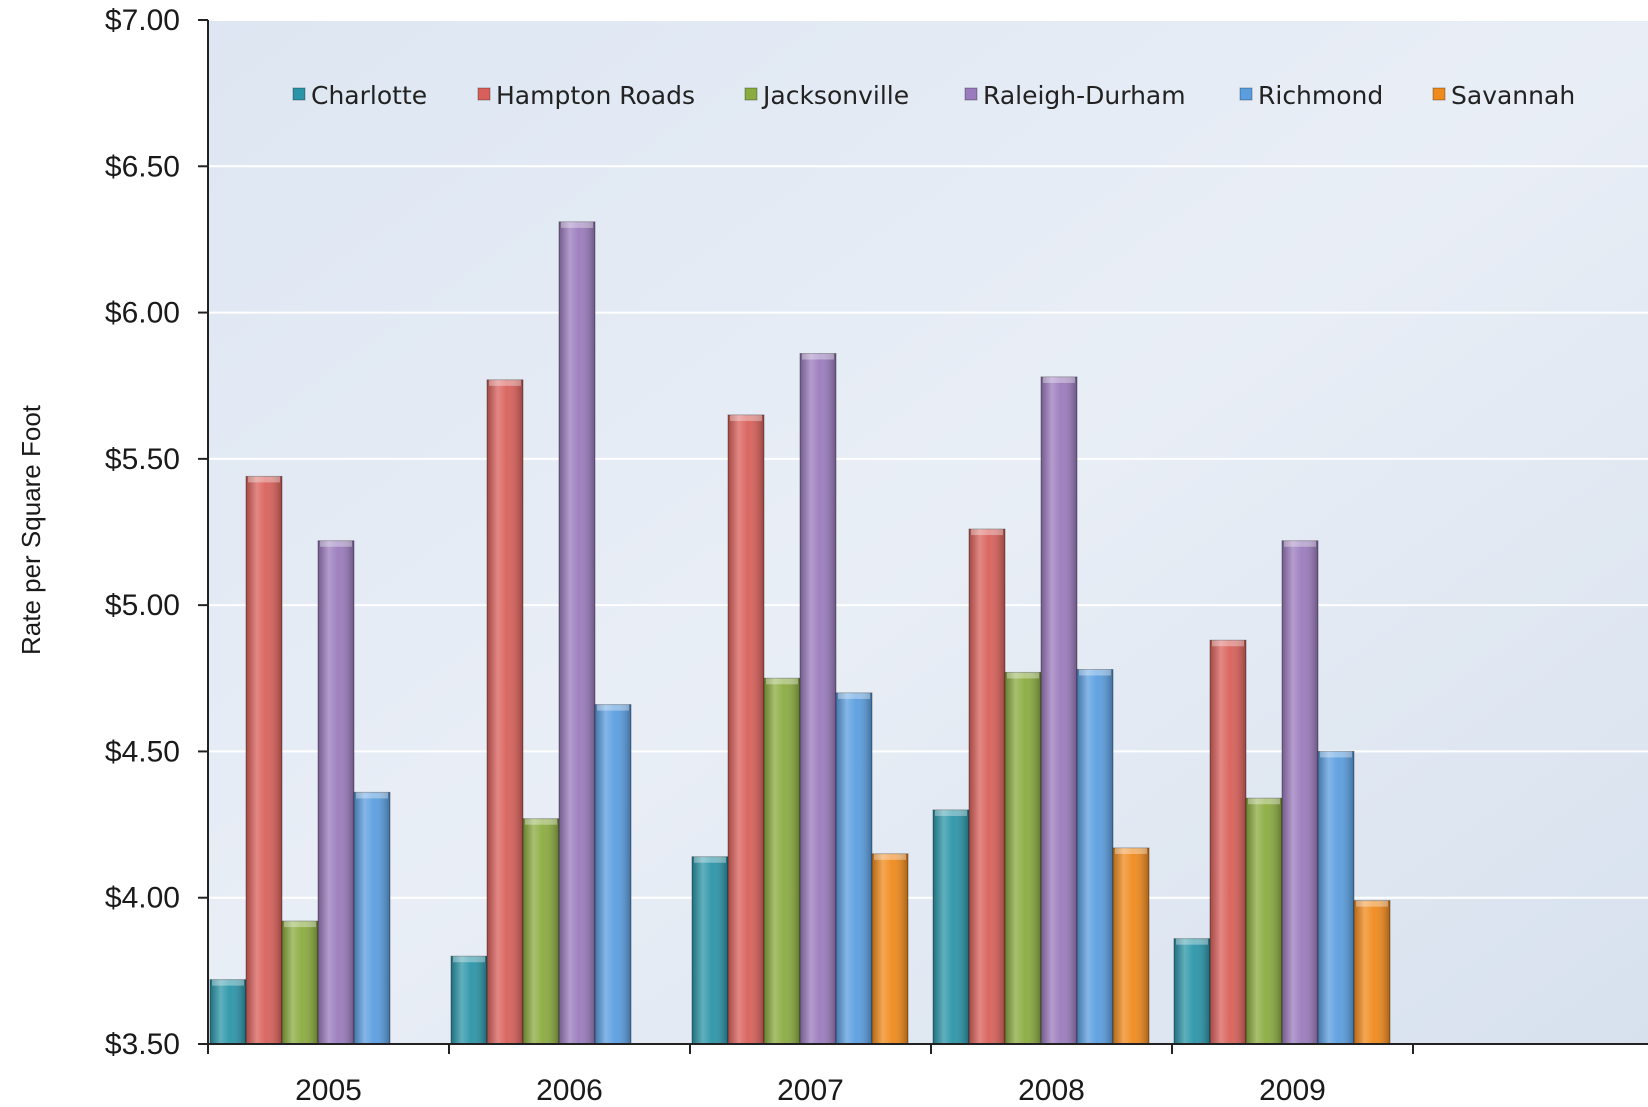  I want to click on legend-item: Savannah, so click(1503, 95).